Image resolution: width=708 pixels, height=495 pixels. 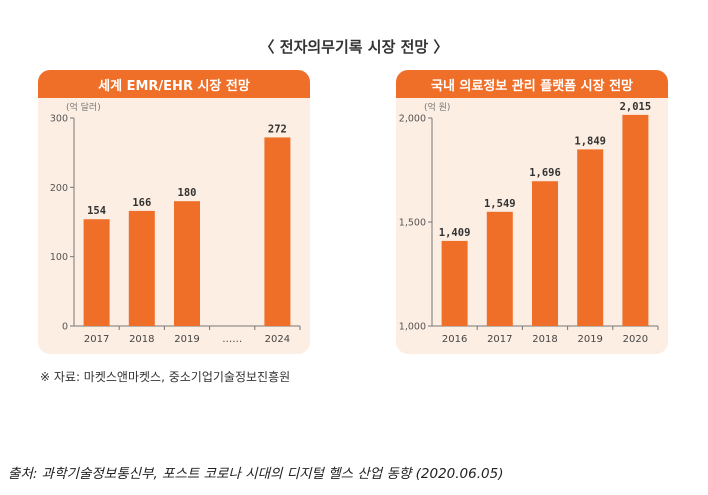 What do you see at coordinates (412, 223) in the screenshot?
I see `y-tick-label: 1,500` at bounding box center [412, 223].